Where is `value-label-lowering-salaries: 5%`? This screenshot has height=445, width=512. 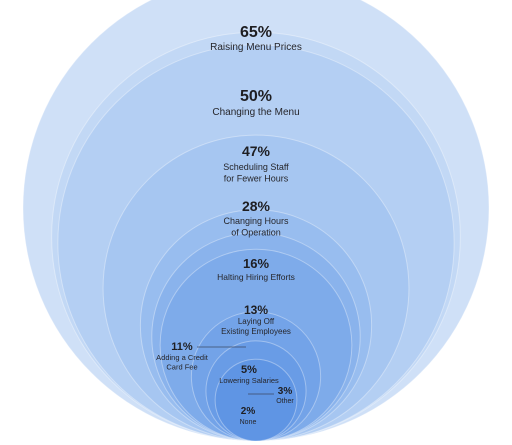 value-label-lowering-salaries: 5% is located at coordinates (249, 370).